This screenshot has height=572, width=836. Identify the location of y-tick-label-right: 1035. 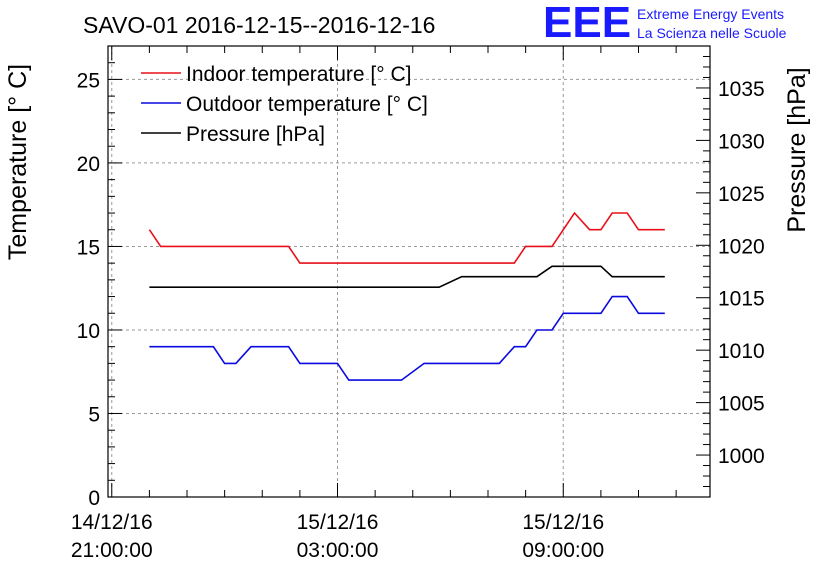
(741, 89).